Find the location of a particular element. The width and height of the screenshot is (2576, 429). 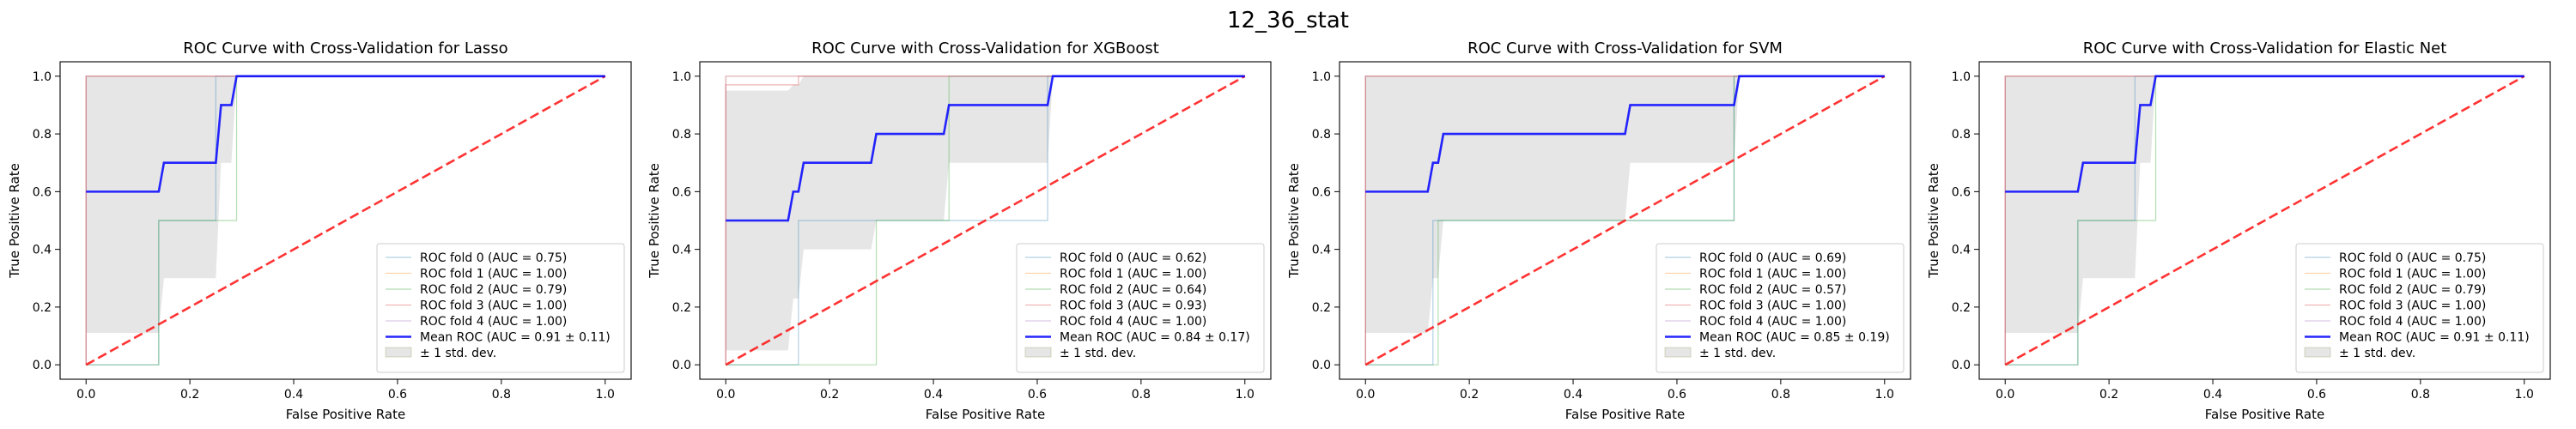

legend-mean-label: Mean ROC (AUC = 0.84 ± 0.17) is located at coordinates (1155, 338).